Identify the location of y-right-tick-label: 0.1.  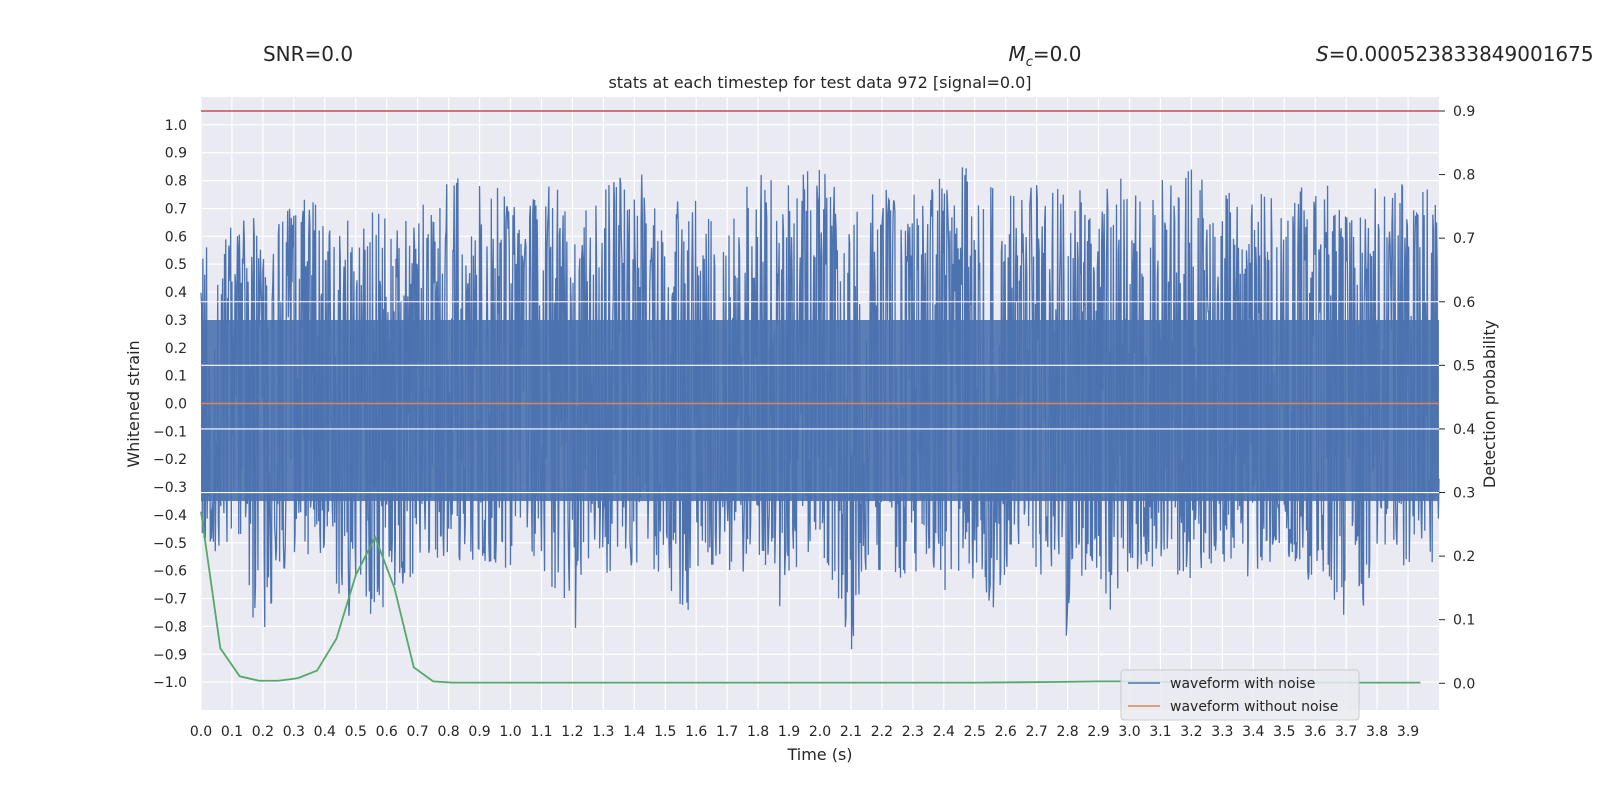
(1464, 621).